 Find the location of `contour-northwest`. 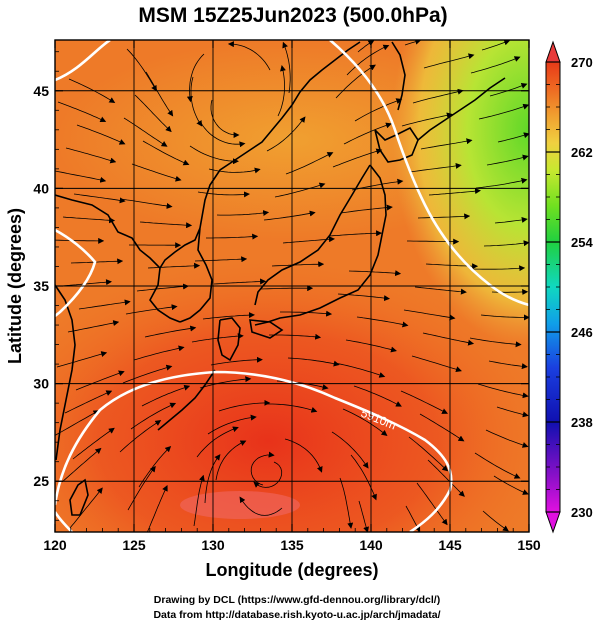

contour-northwest is located at coordinates (83, 61).